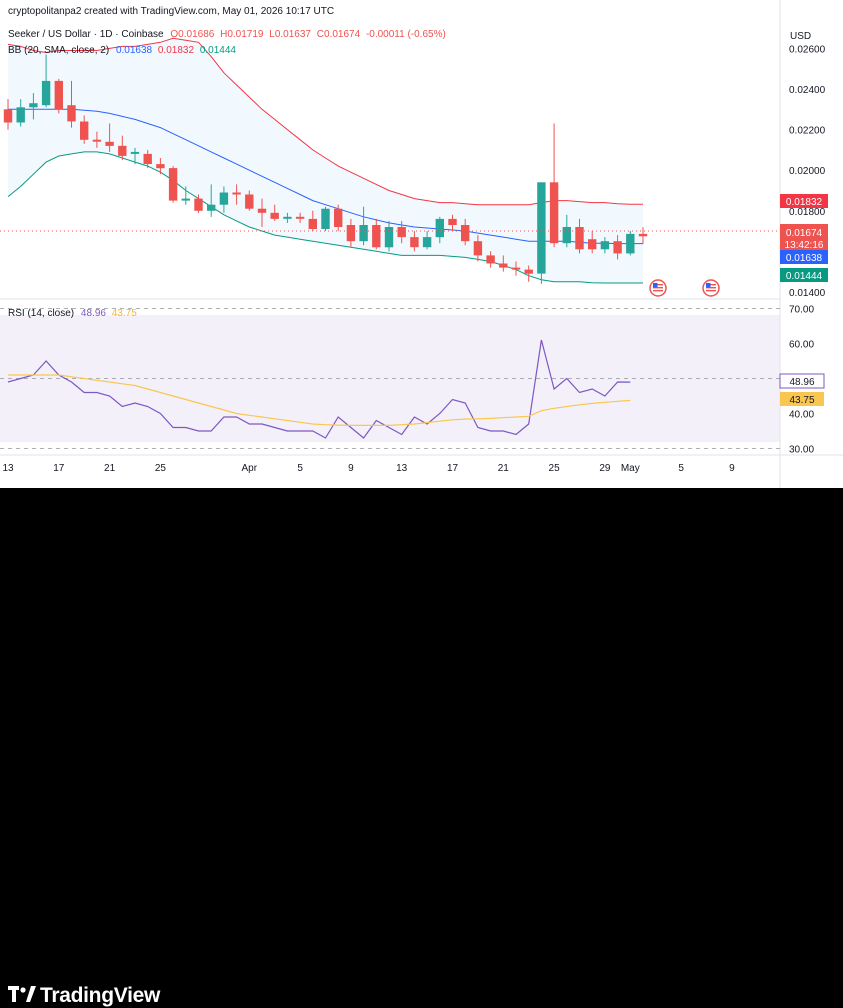 The image size is (843, 1008). What do you see at coordinates (800, 36) in the screenshot?
I see `currency-label: USD` at bounding box center [800, 36].